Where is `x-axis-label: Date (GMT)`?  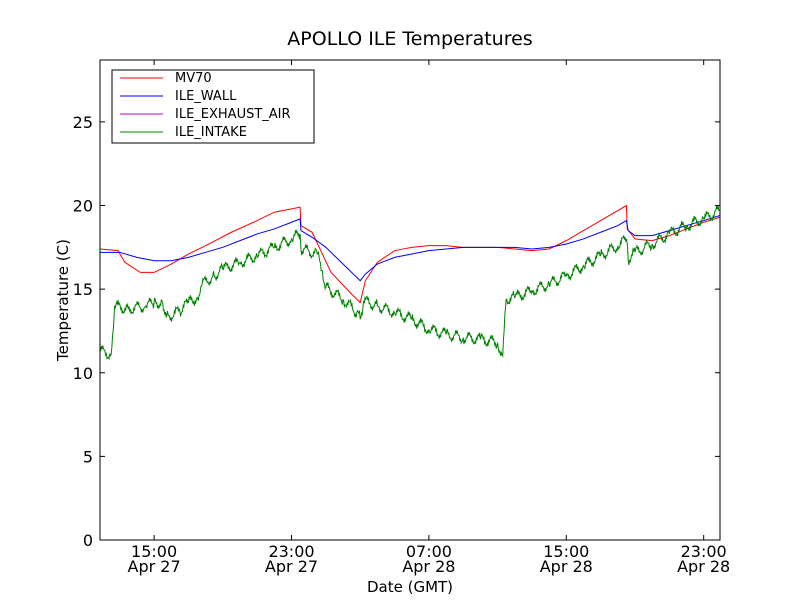
x-axis-label: Date (GMT) is located at coordinates (410, 587).